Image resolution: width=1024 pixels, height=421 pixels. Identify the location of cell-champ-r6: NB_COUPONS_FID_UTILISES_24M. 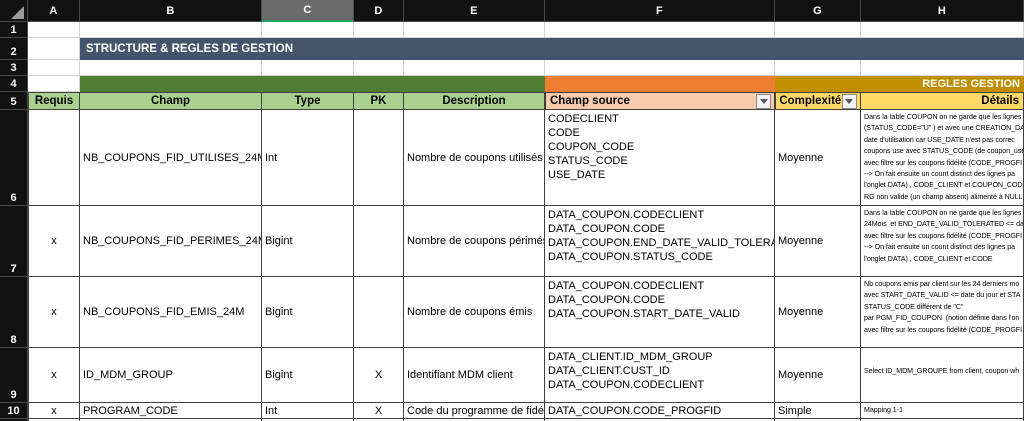
(171, 158).